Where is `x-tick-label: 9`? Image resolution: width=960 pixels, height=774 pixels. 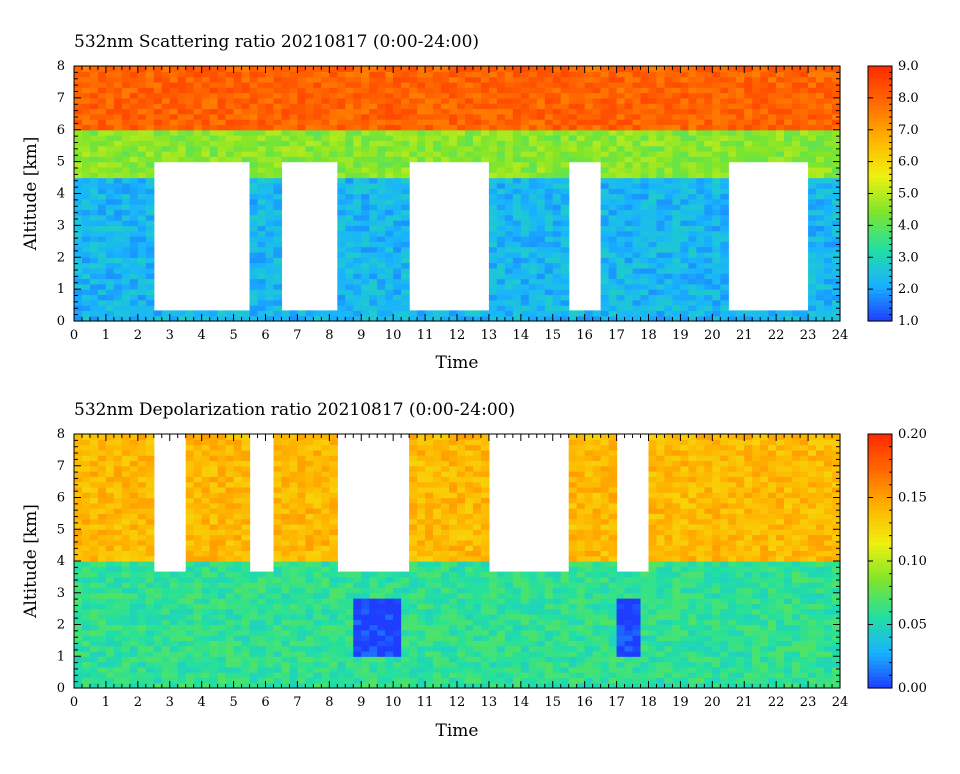 x-tick-label: 9 is located at coordinates (361, 335).